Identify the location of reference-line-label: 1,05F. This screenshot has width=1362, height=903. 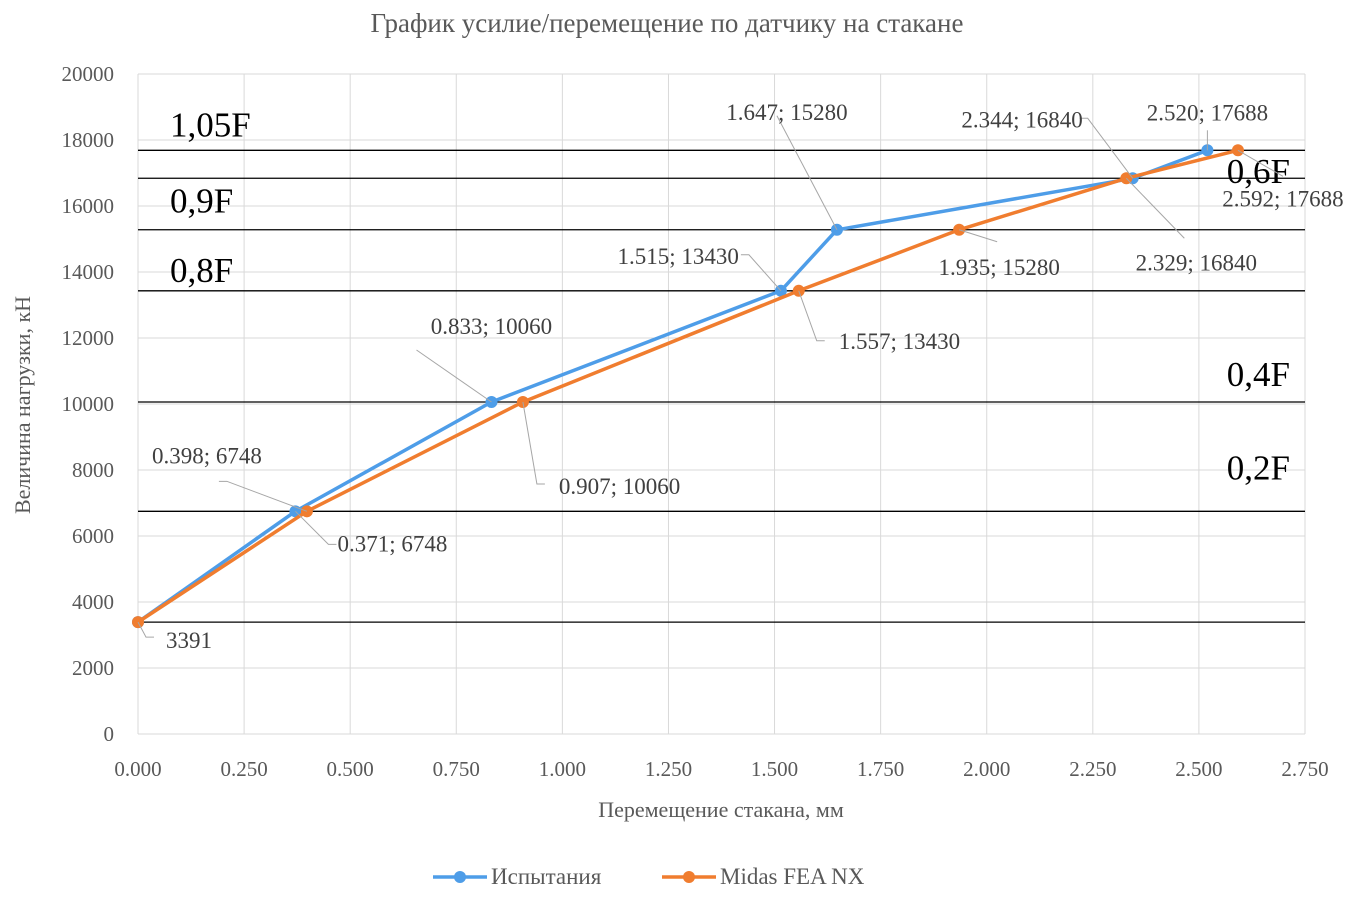
(210, 124).